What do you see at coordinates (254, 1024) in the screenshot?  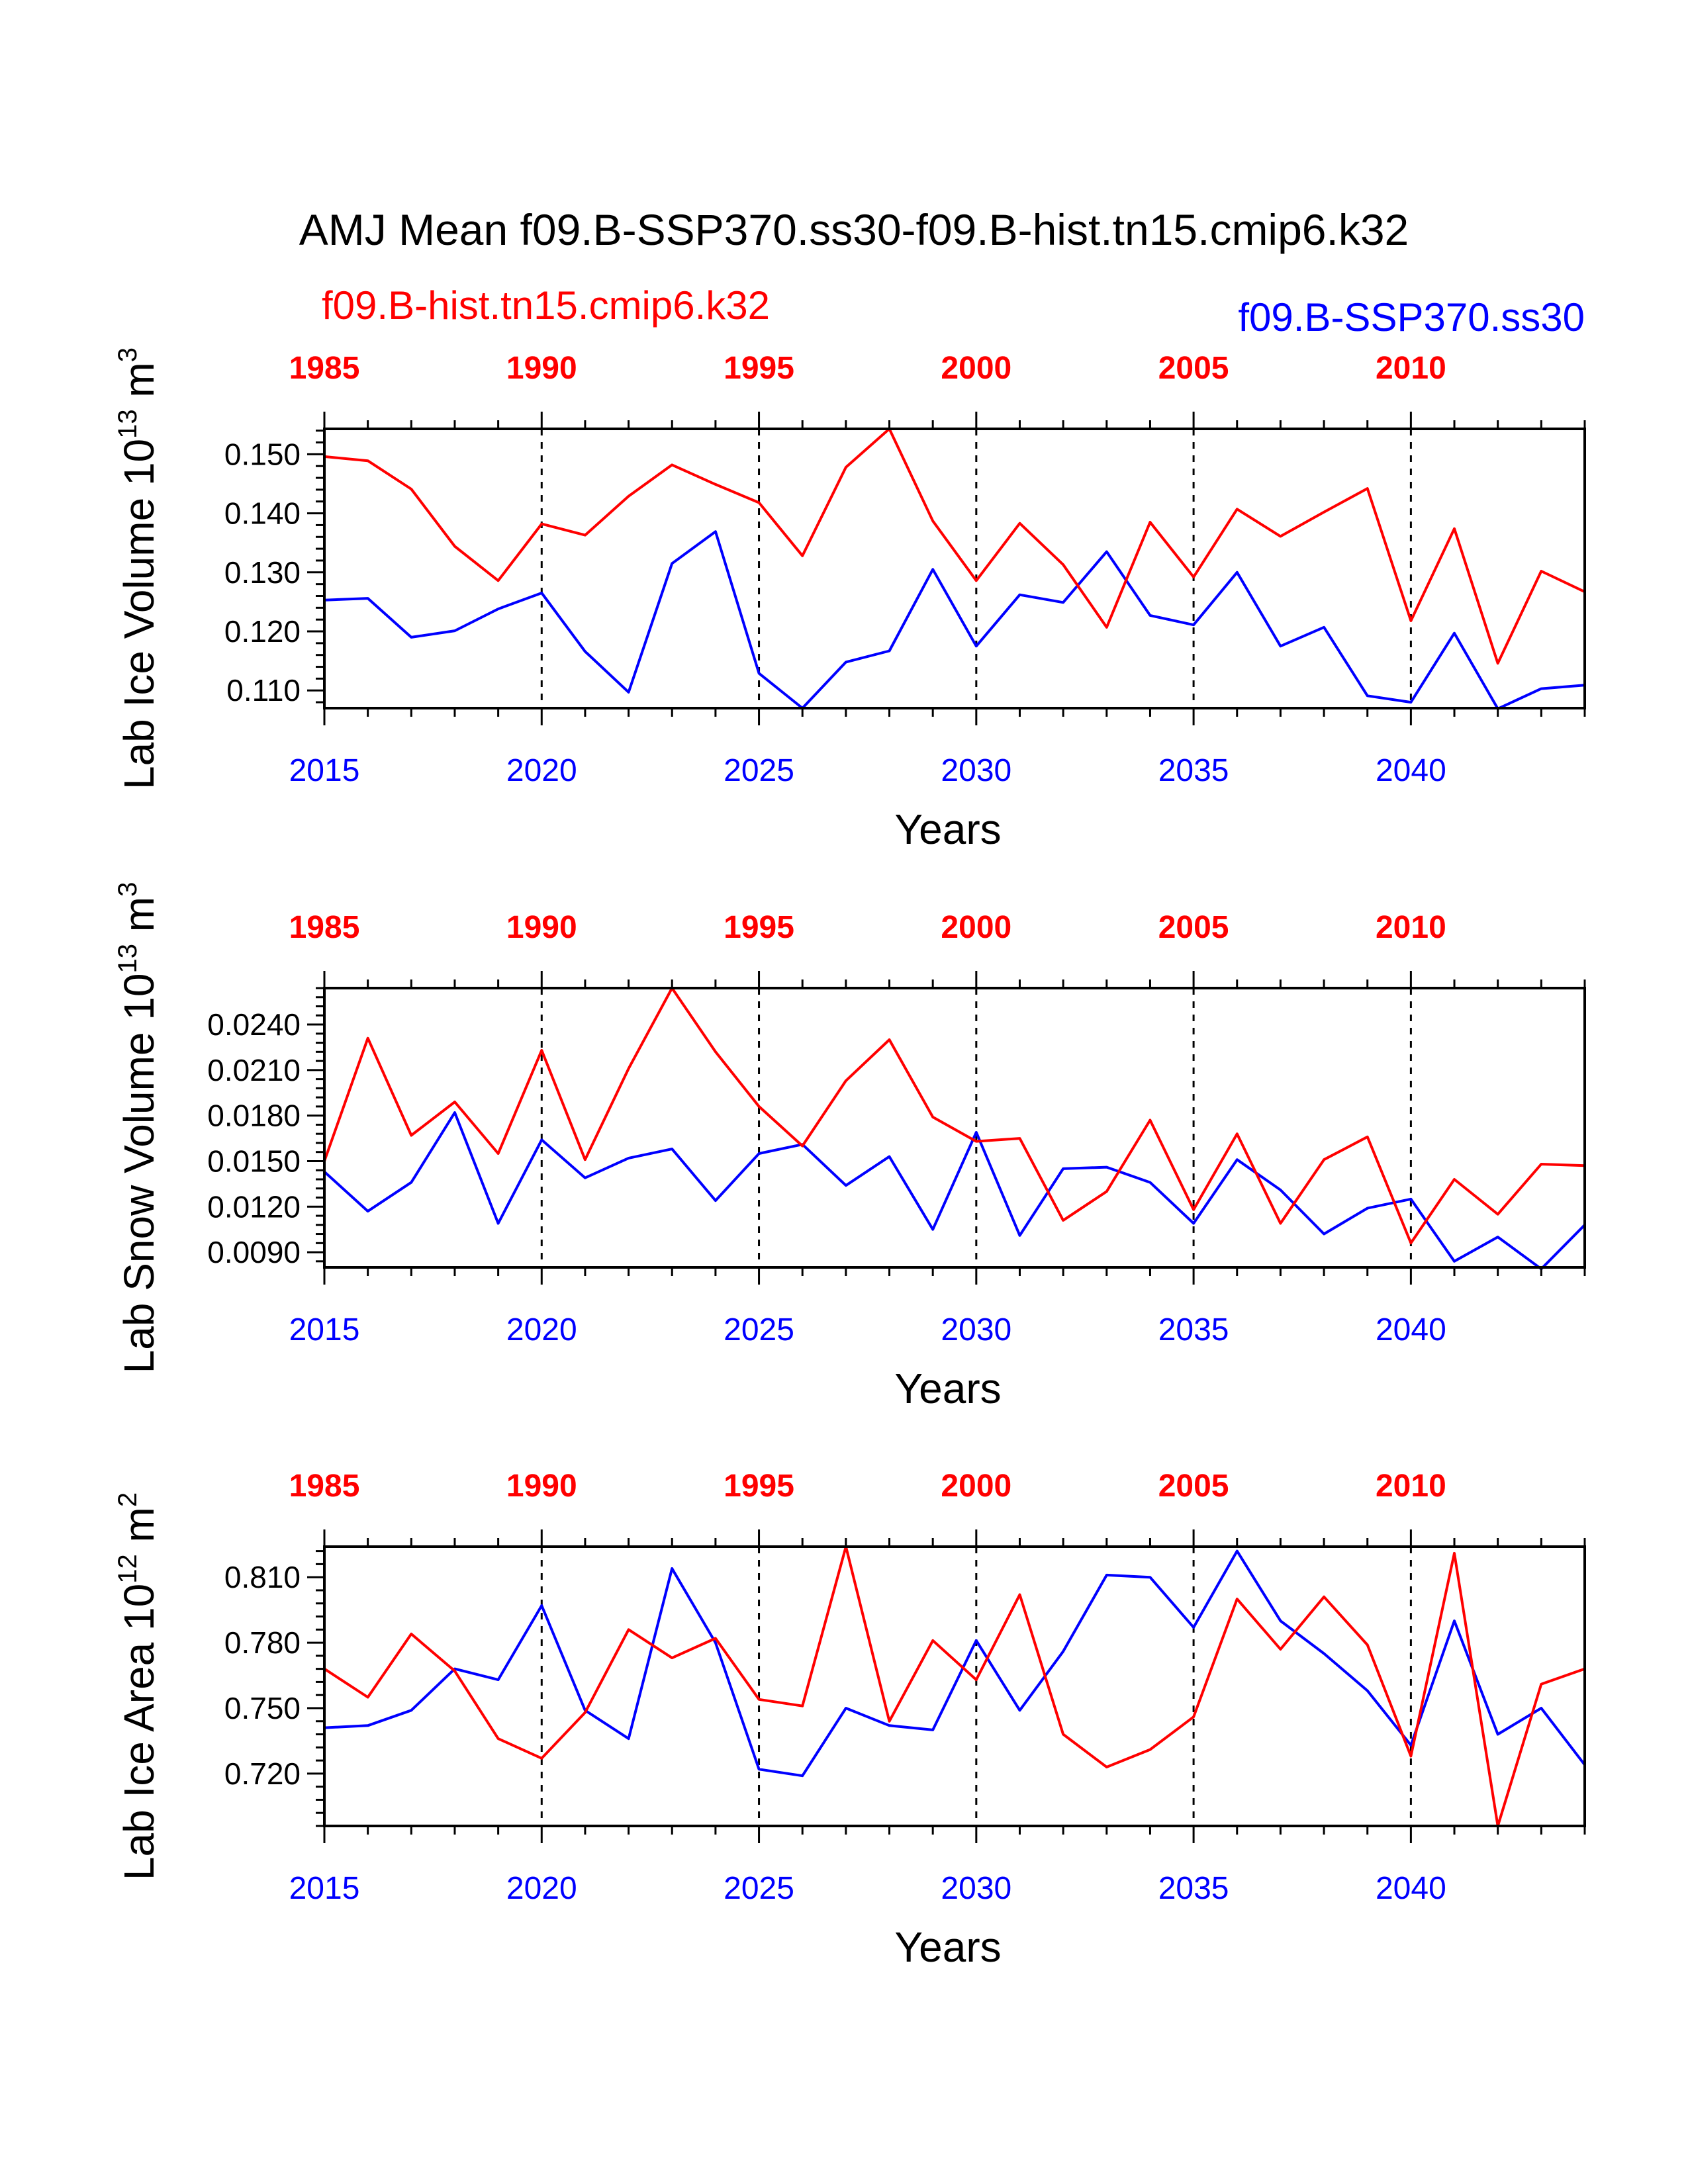 I see `y-tick-label: 0.0240` at bounding box center [254, 1024].